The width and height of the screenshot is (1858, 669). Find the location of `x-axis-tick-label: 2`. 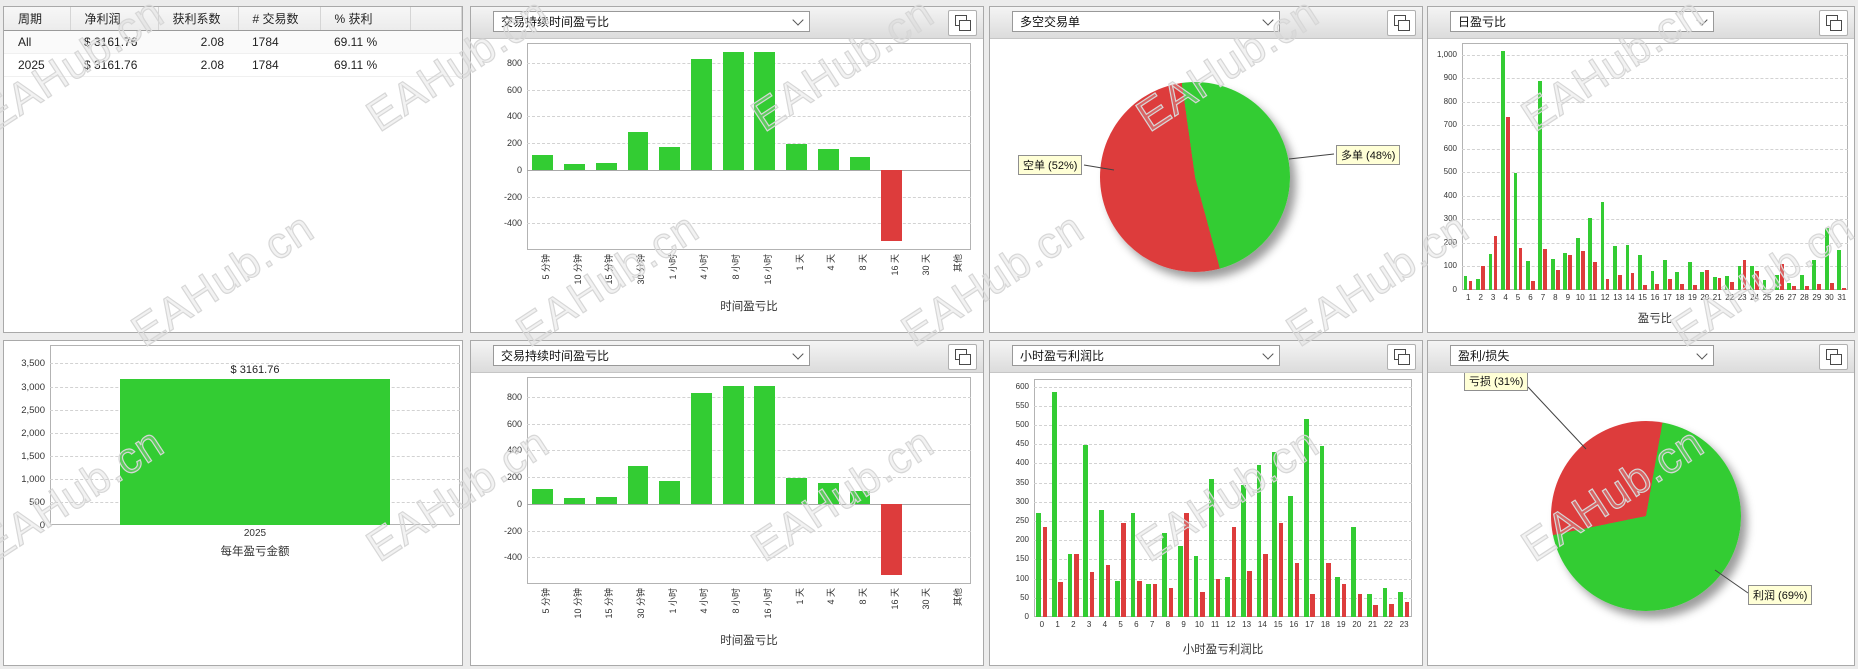

x-axis-tick-label: 2 is located at coordinates (1073, 624).